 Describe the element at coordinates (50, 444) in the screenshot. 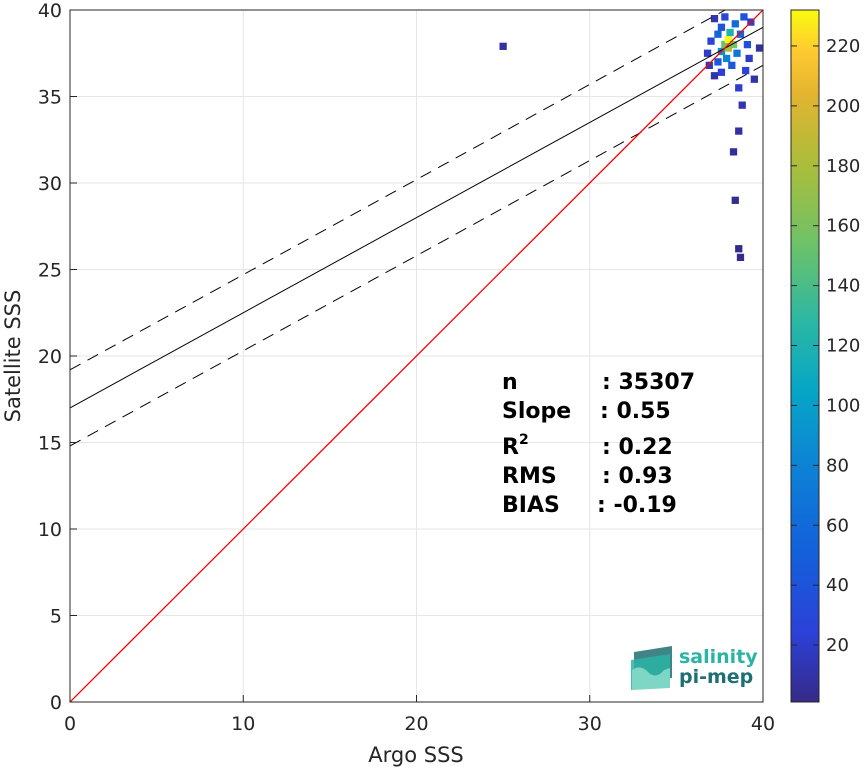

I see `y-tick-label: 15` at that location.